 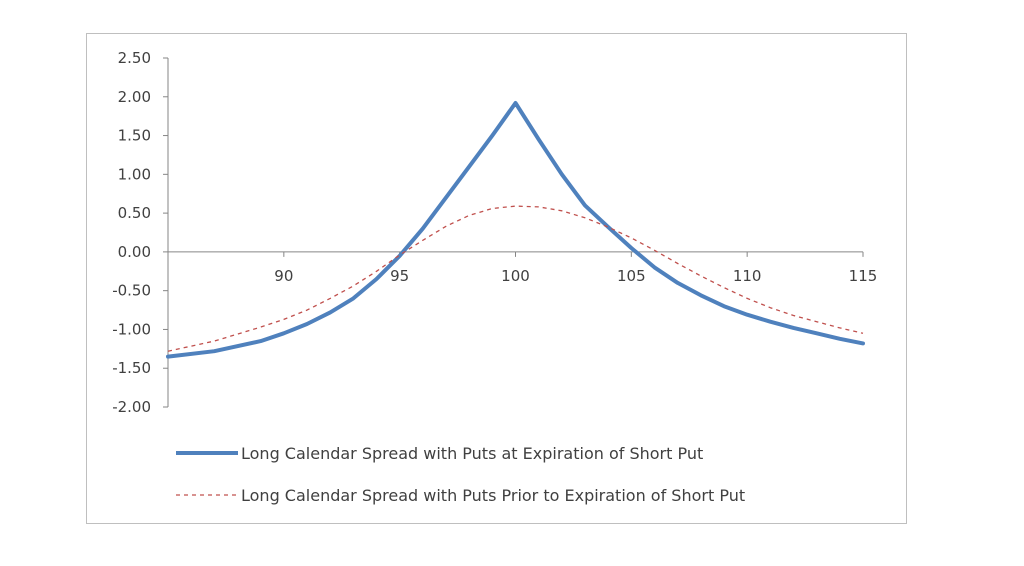 What do you see at coordinates (131, 368) in the screenshot?
I see `y-tick-label: -1.50` at bounding box center [131, 368].